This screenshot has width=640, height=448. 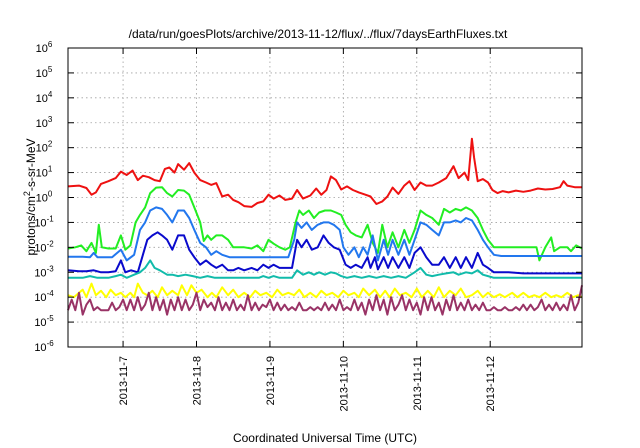 I want to click on y-tick-label: 10⁴, so click(x=44, y=97).